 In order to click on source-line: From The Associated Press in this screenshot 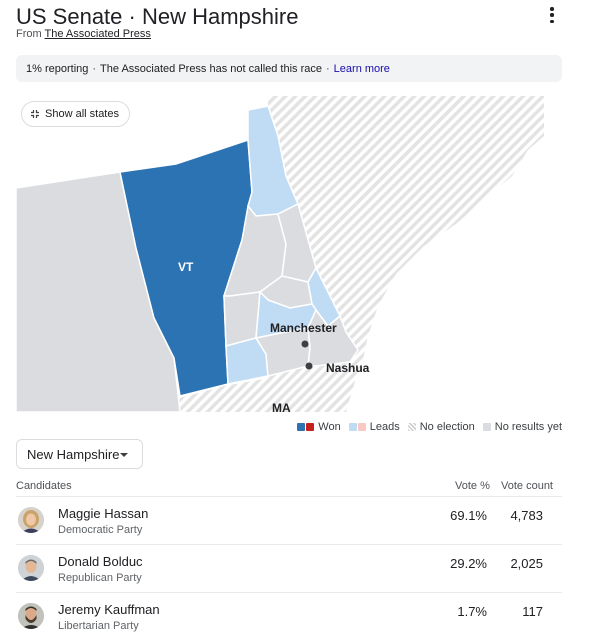, I will do `click(83, 34)`.